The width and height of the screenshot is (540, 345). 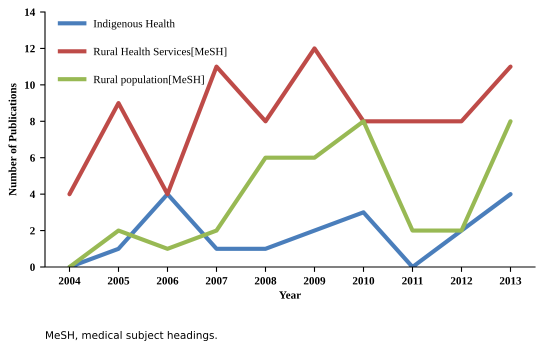 I want to click on x-tick-label: 2007, so click(x=217, y=281).